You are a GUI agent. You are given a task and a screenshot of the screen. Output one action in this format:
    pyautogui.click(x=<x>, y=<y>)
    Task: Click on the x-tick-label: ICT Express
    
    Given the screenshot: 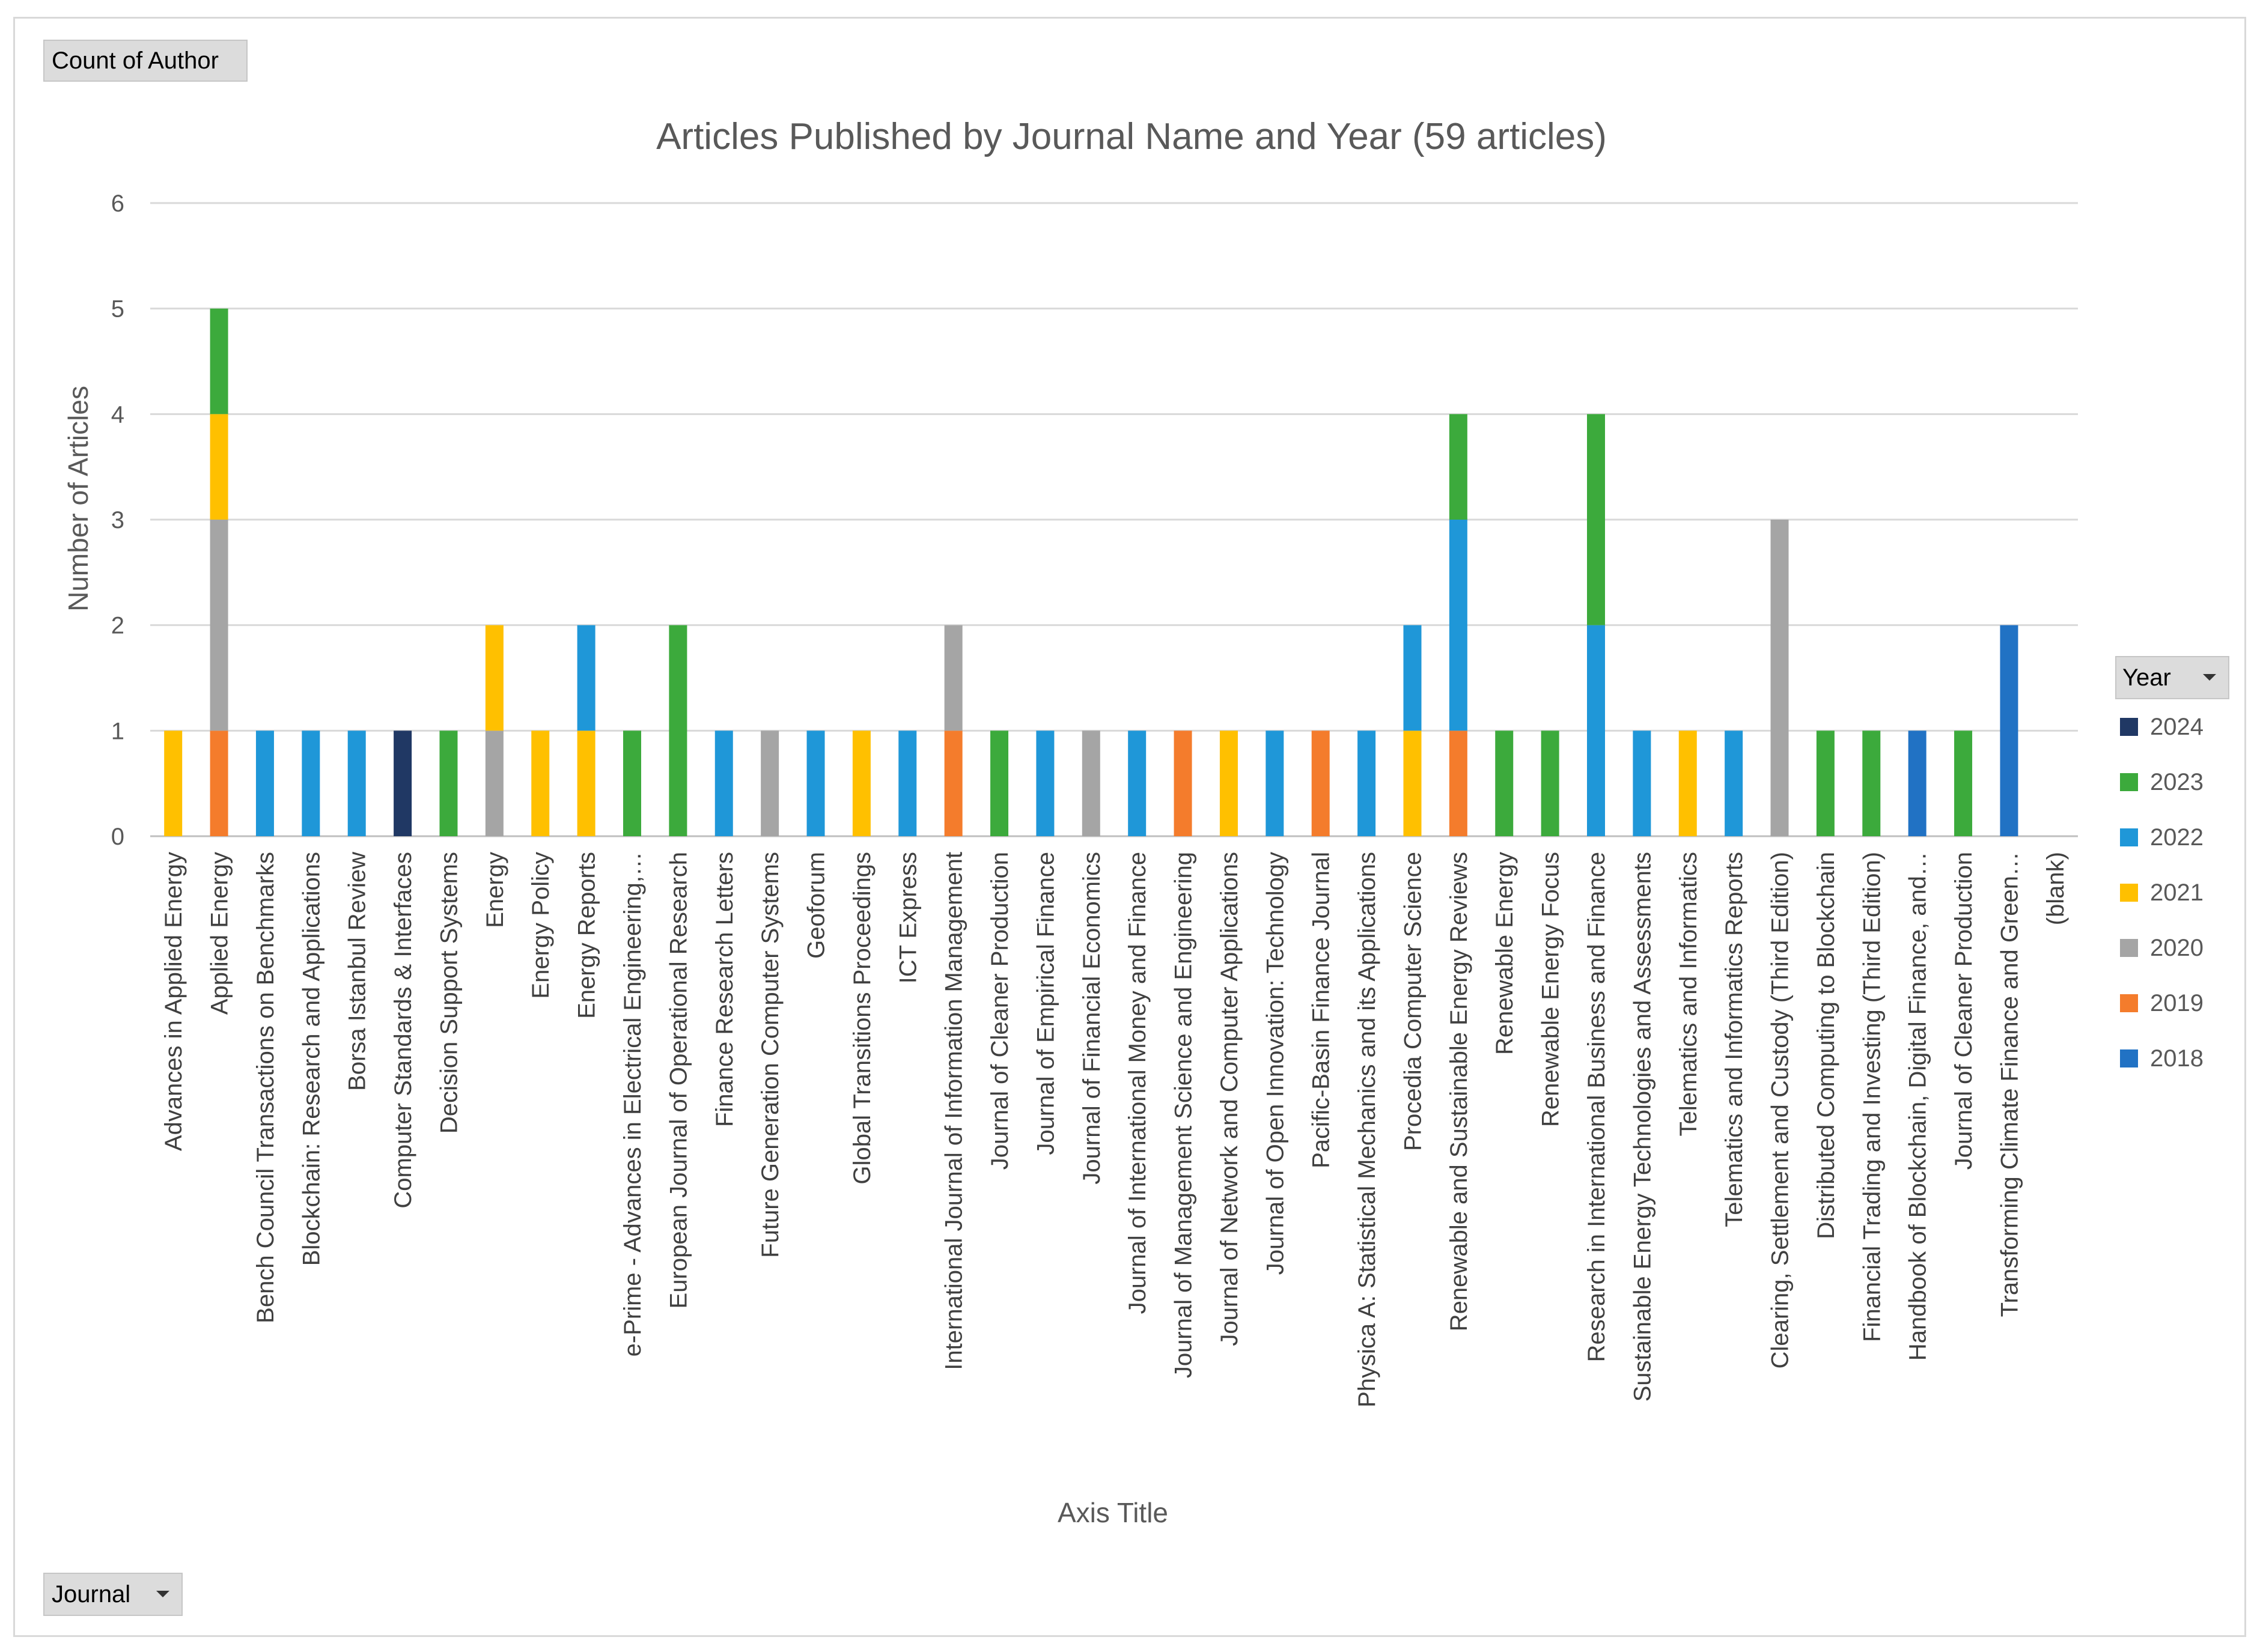 What is the action you would take?
    pyautogui.click(x=908, y=917)
    